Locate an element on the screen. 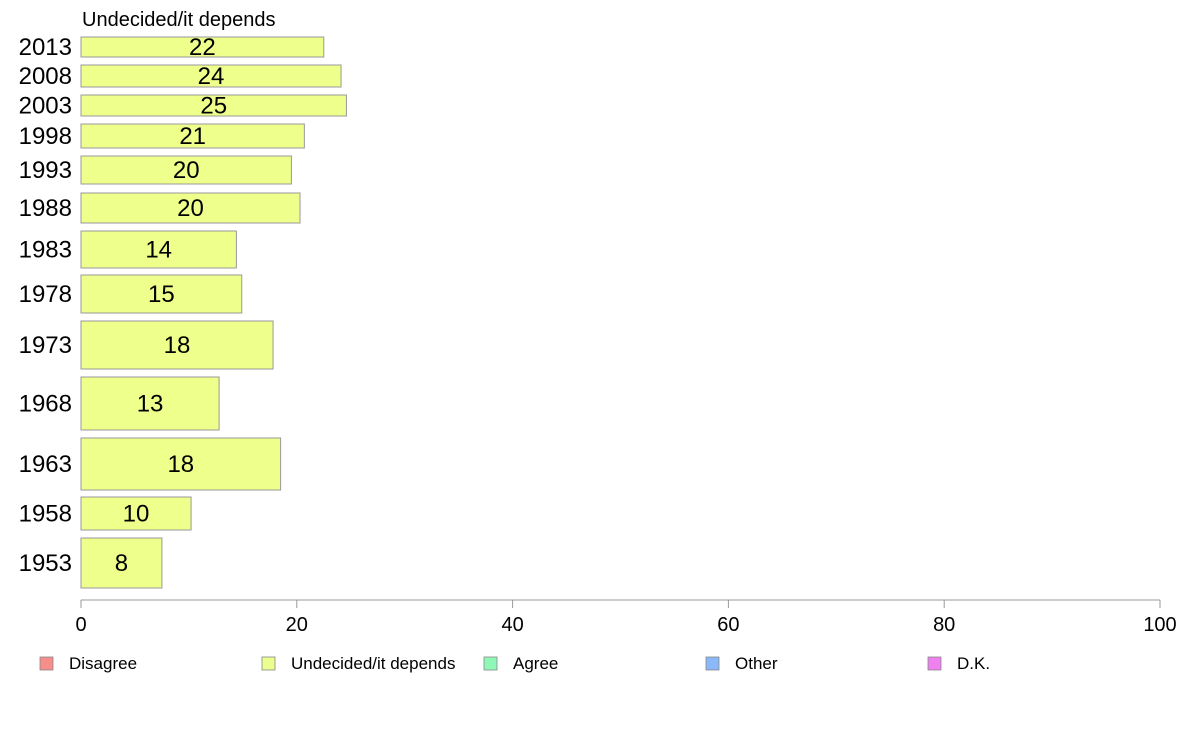  legend-label: Undecided/it depends is located at coordinates (373, 663).